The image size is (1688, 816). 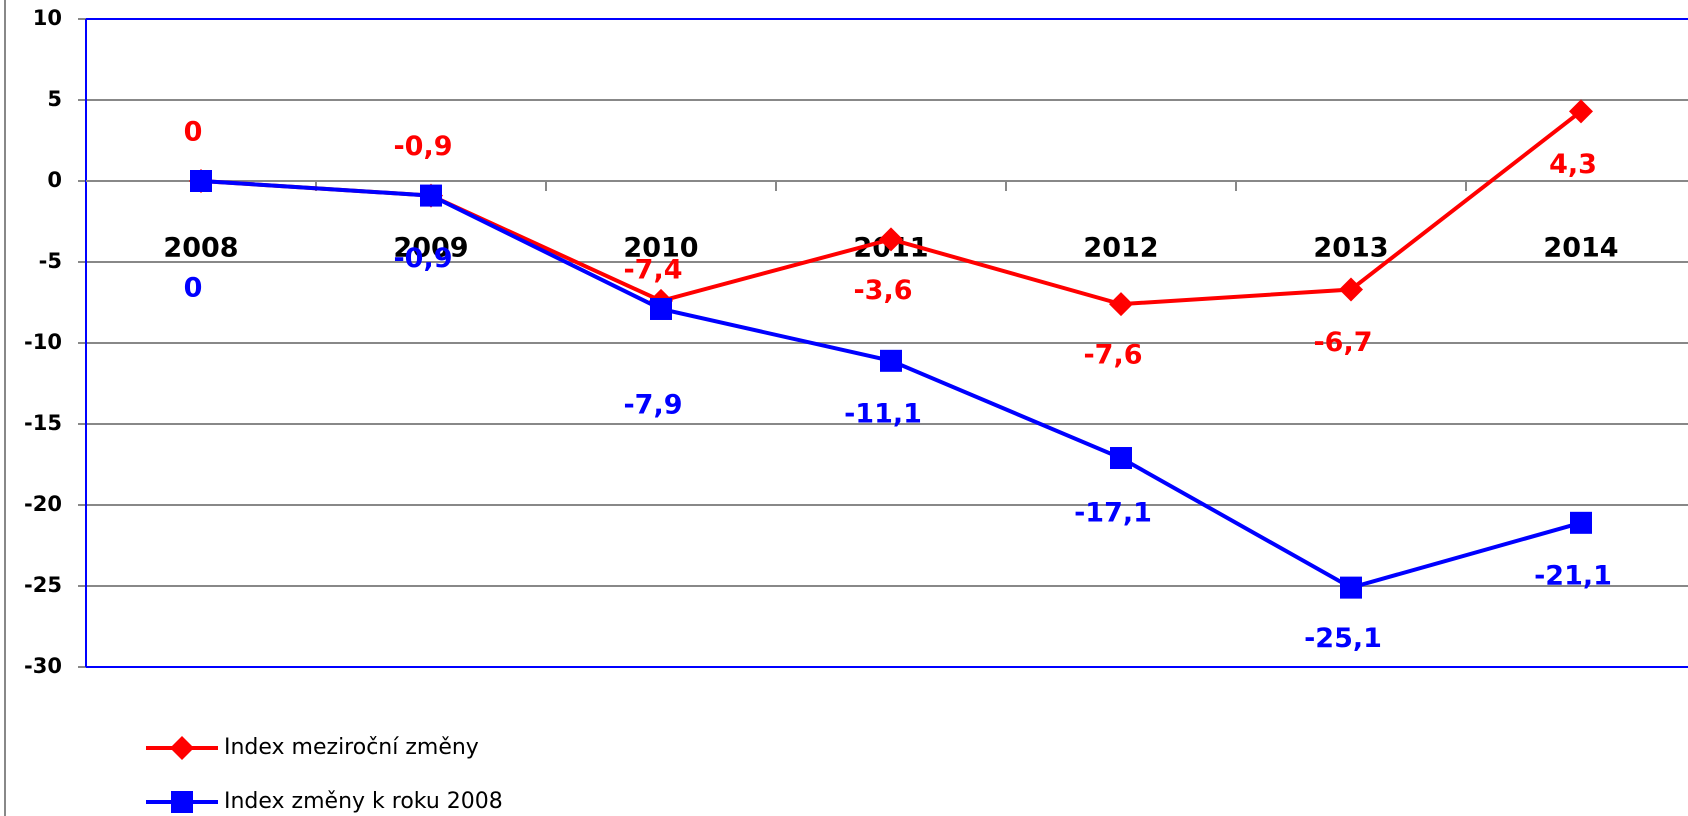 I want to click on data-label: 4,3, so click(x=1573, y=164).